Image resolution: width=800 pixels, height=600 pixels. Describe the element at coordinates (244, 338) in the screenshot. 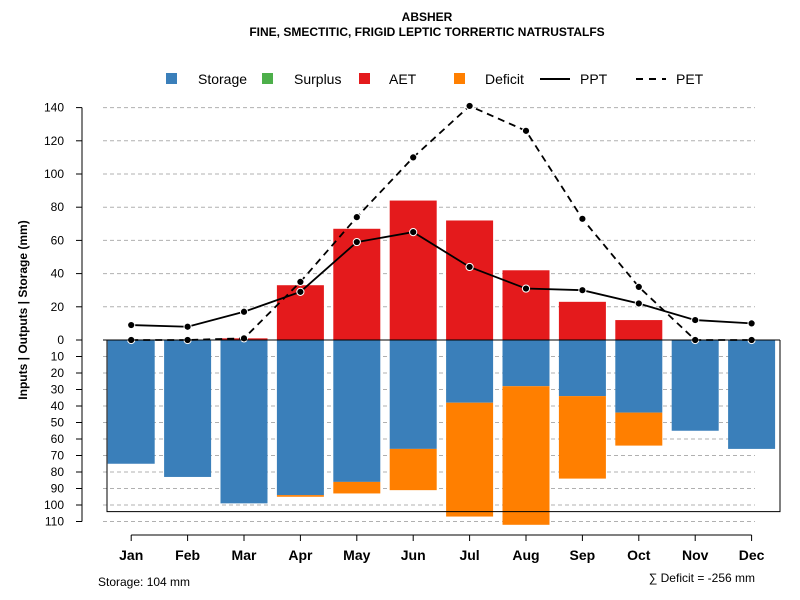

I see `pet-point-mar` at that location.